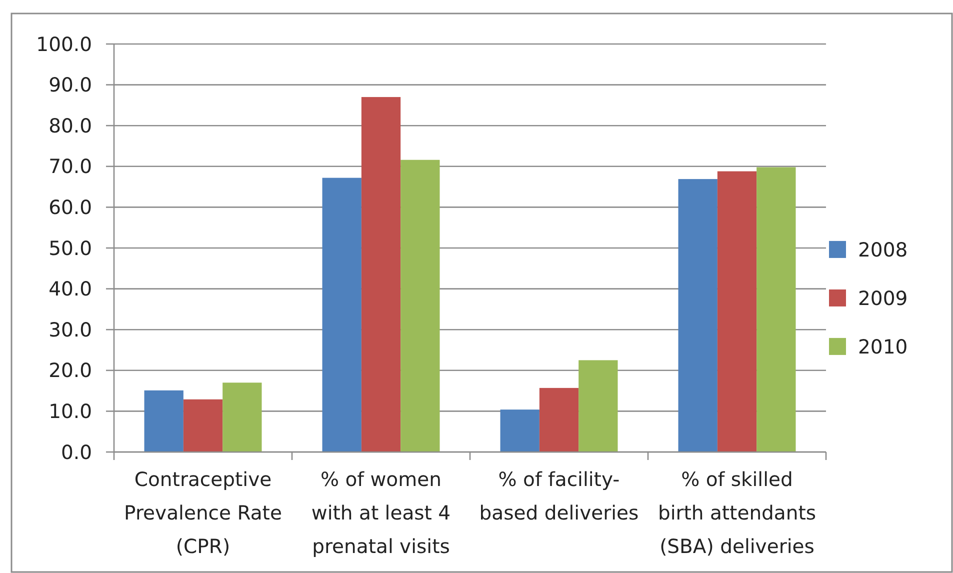 The width and height of the screenshot is (953, 573). Describe the element at coordinates (737, 513) in the screenshot. I see `x-tick-label: % of skilled birth attendants (SBA) deliveries` at that location.